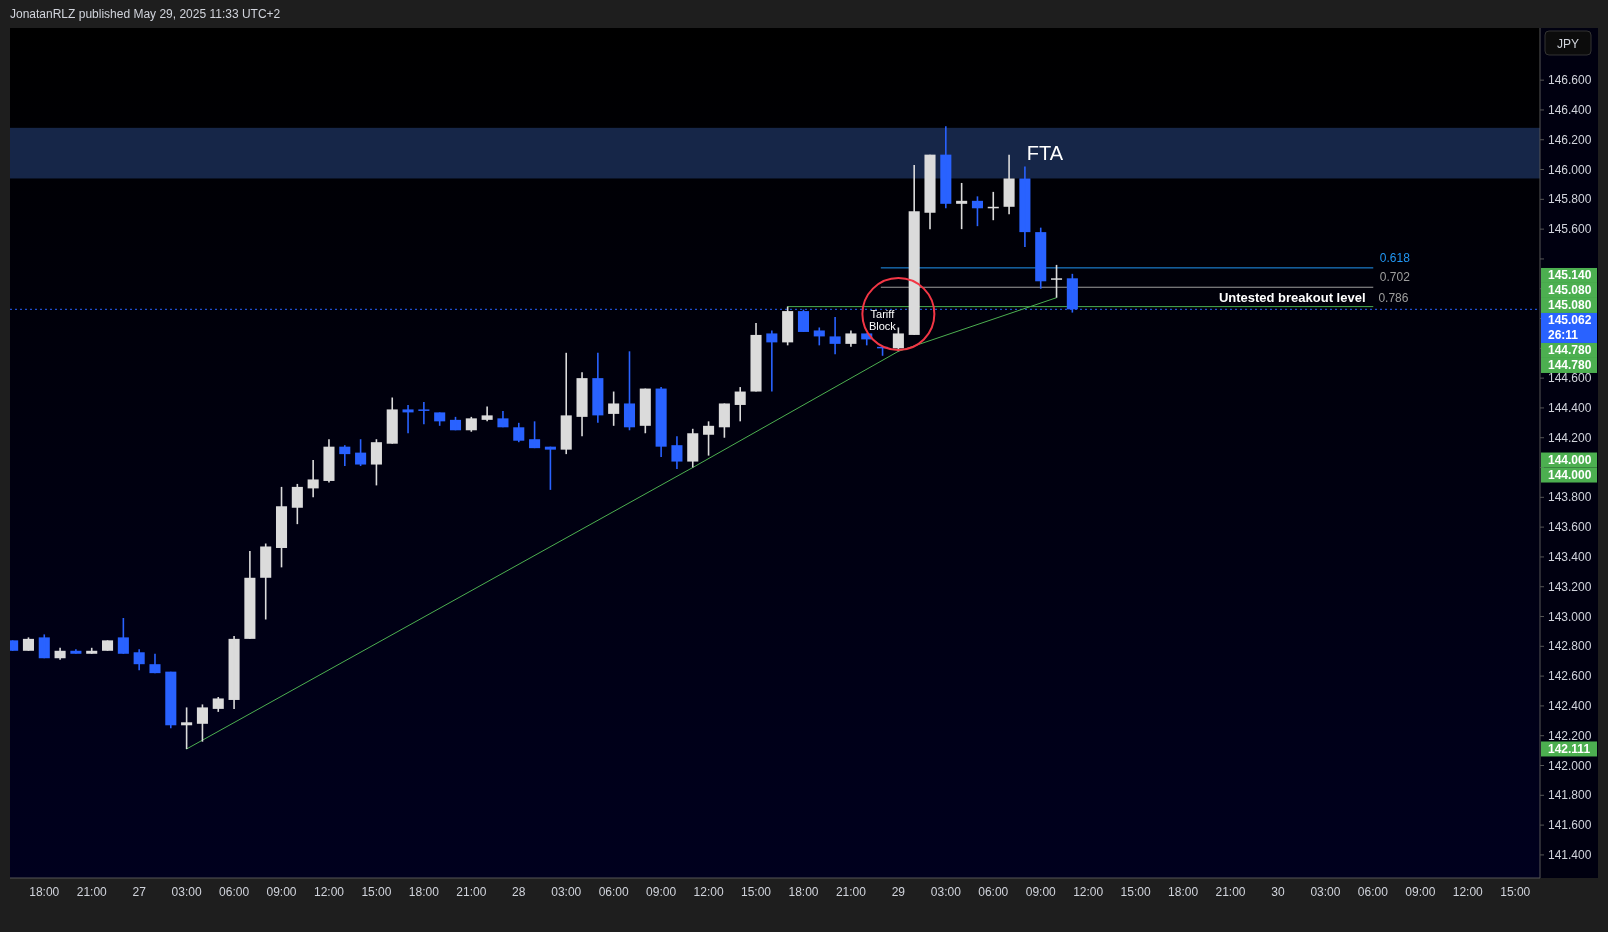 Image resolution: width=1608 pixels, height=932 pixels. Describe the element at coordinates (1570, 139) in the screenshot. I see `y-tick-label: 146.200` at that location.